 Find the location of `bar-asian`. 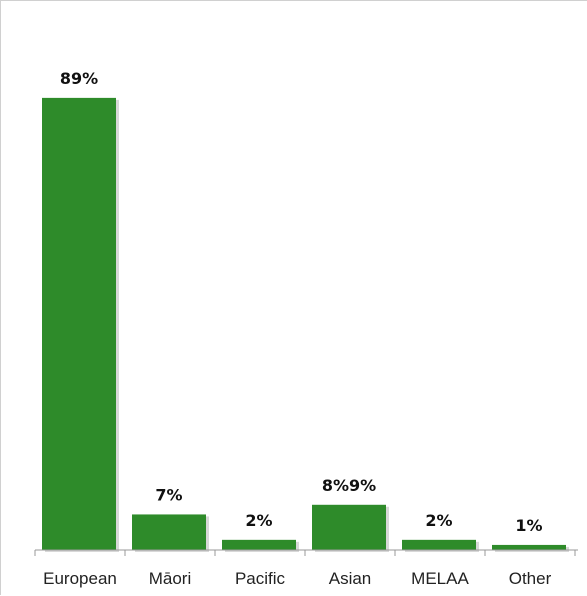

bar-asian is located at coordinates (349, 527).